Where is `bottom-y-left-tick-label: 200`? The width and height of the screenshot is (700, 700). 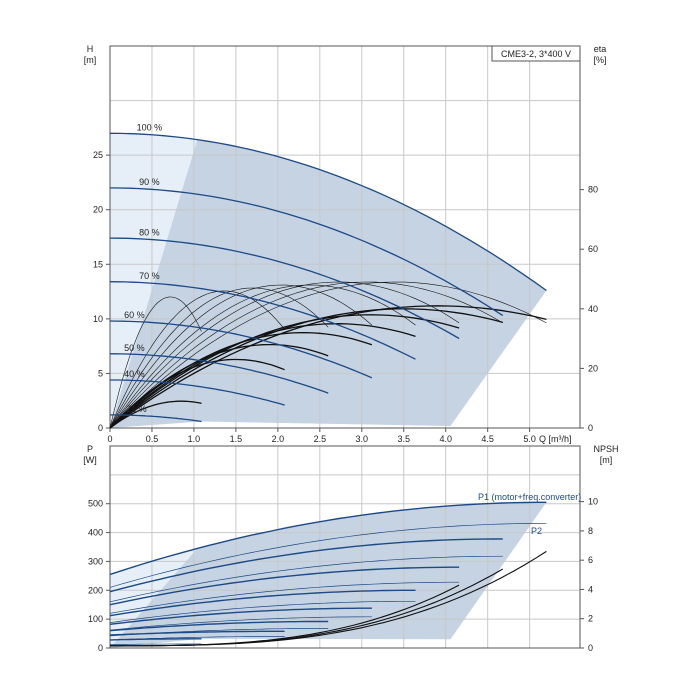 bottom-y-left-tick-label: 200 is located at coordinates (95, 590).